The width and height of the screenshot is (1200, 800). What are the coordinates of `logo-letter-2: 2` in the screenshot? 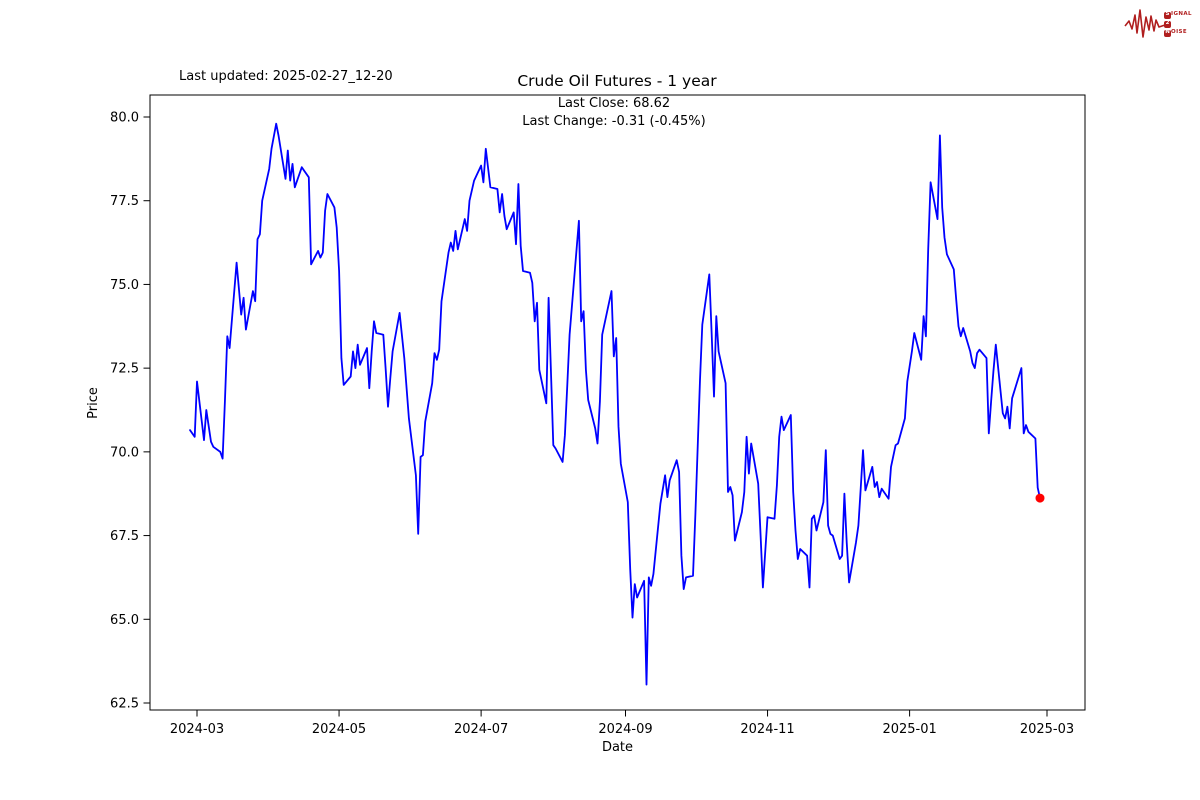 It's located at (1167, 24).